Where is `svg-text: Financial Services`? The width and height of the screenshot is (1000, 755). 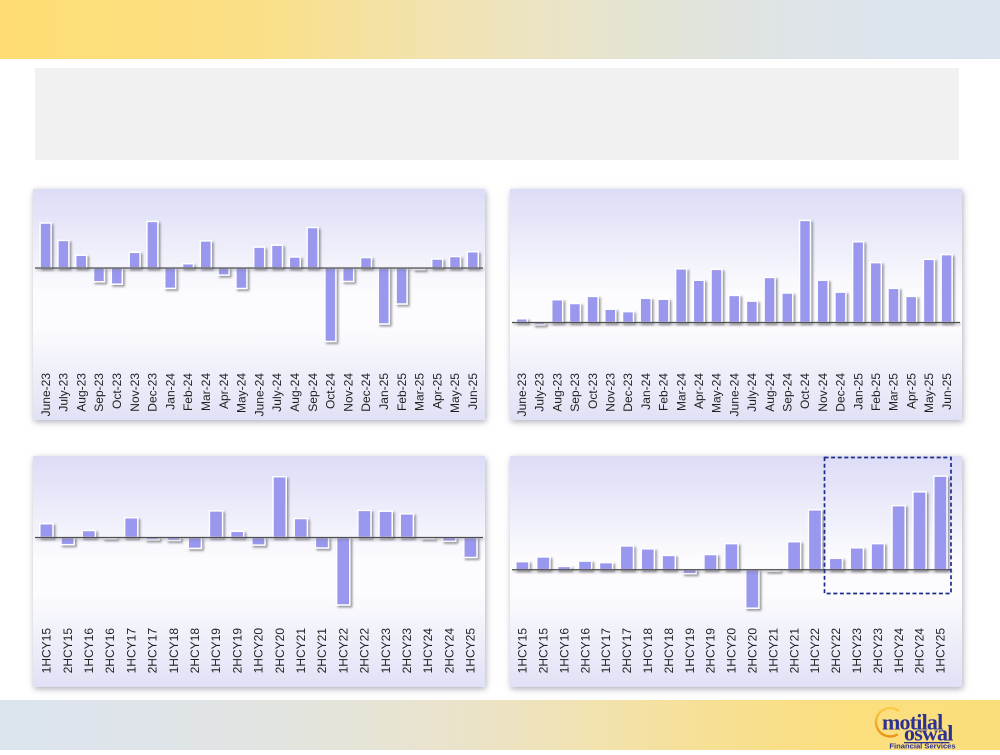
svg-text: Financial Services is located at coordinates (922, 746).